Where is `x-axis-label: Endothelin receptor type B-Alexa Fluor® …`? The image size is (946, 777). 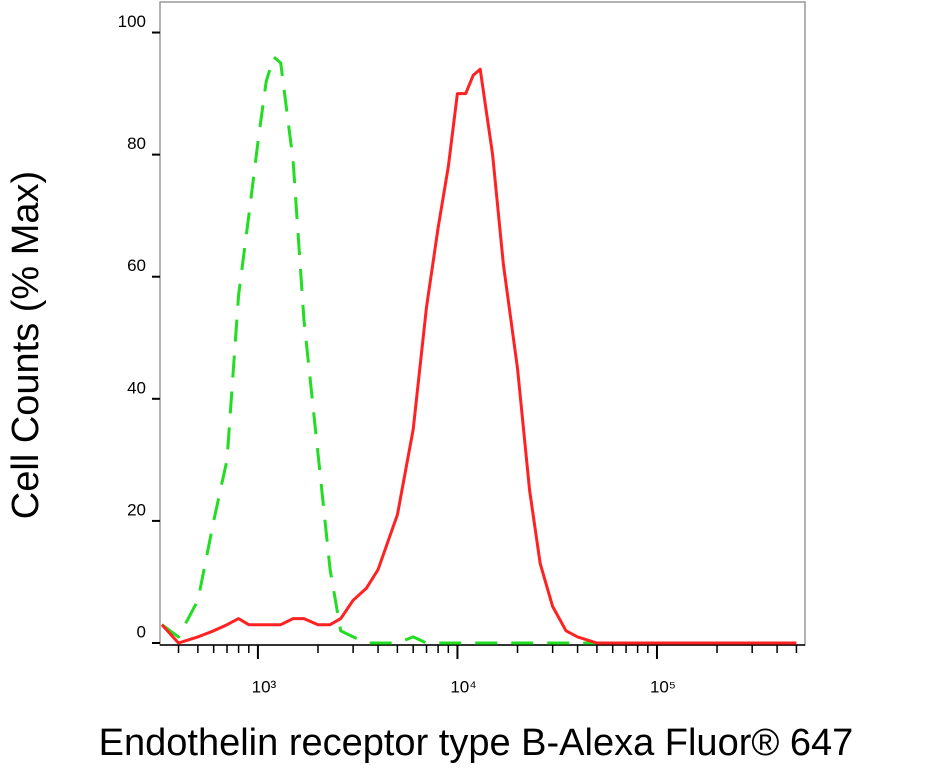 x-axis-label: Endothelin receptor type B-Alexa Fluor® … is located at coordinates (476, 743).